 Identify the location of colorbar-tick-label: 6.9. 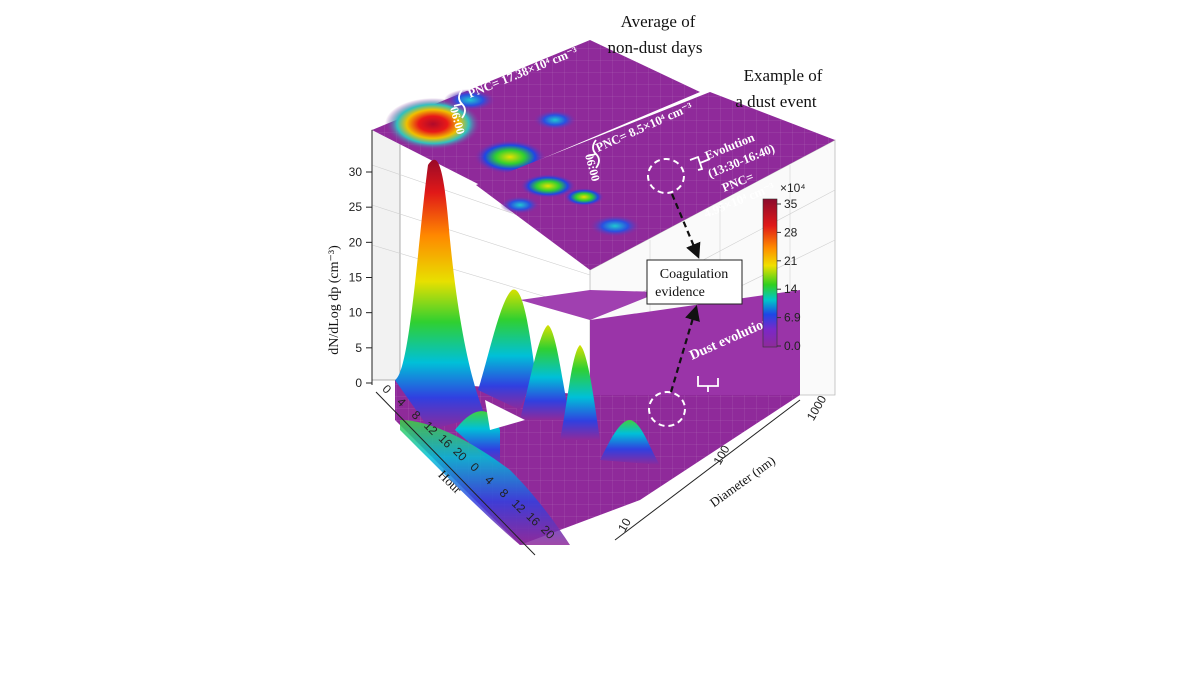
(792, 318).